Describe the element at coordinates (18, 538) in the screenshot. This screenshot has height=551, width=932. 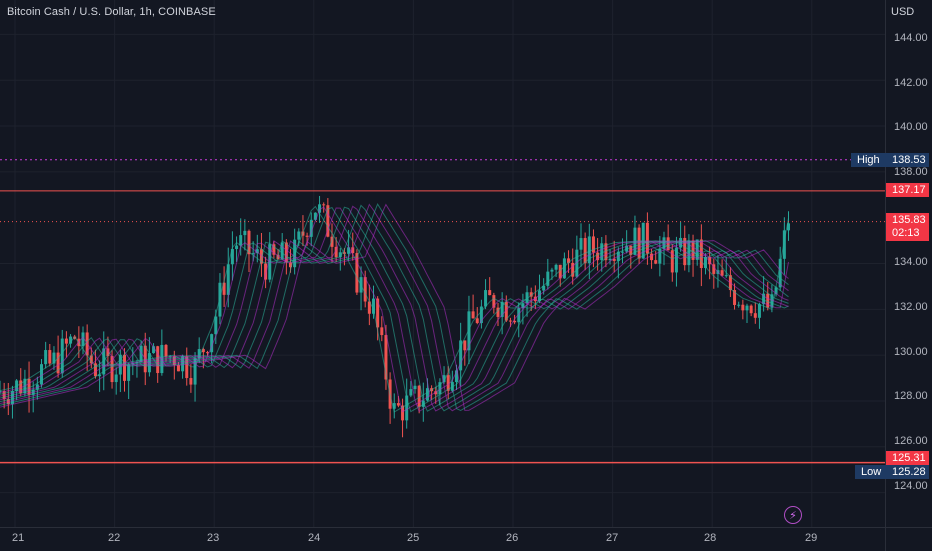
I see `time-tick-label: 21` at that location.